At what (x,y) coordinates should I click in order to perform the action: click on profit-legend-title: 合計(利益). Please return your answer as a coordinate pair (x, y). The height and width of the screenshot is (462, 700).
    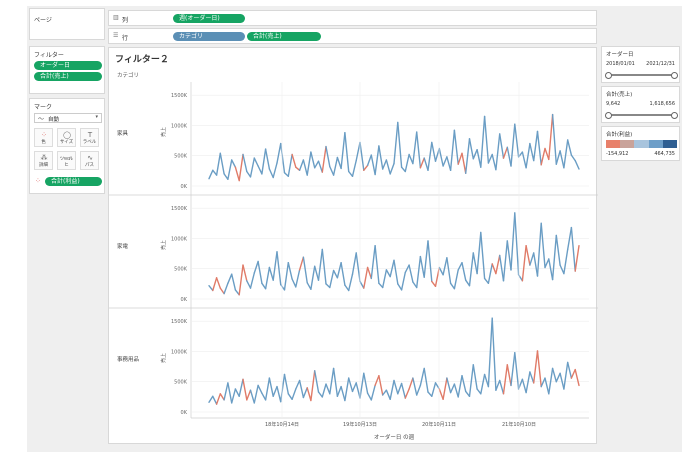
    Looking at the image, I should click on (619, 135).